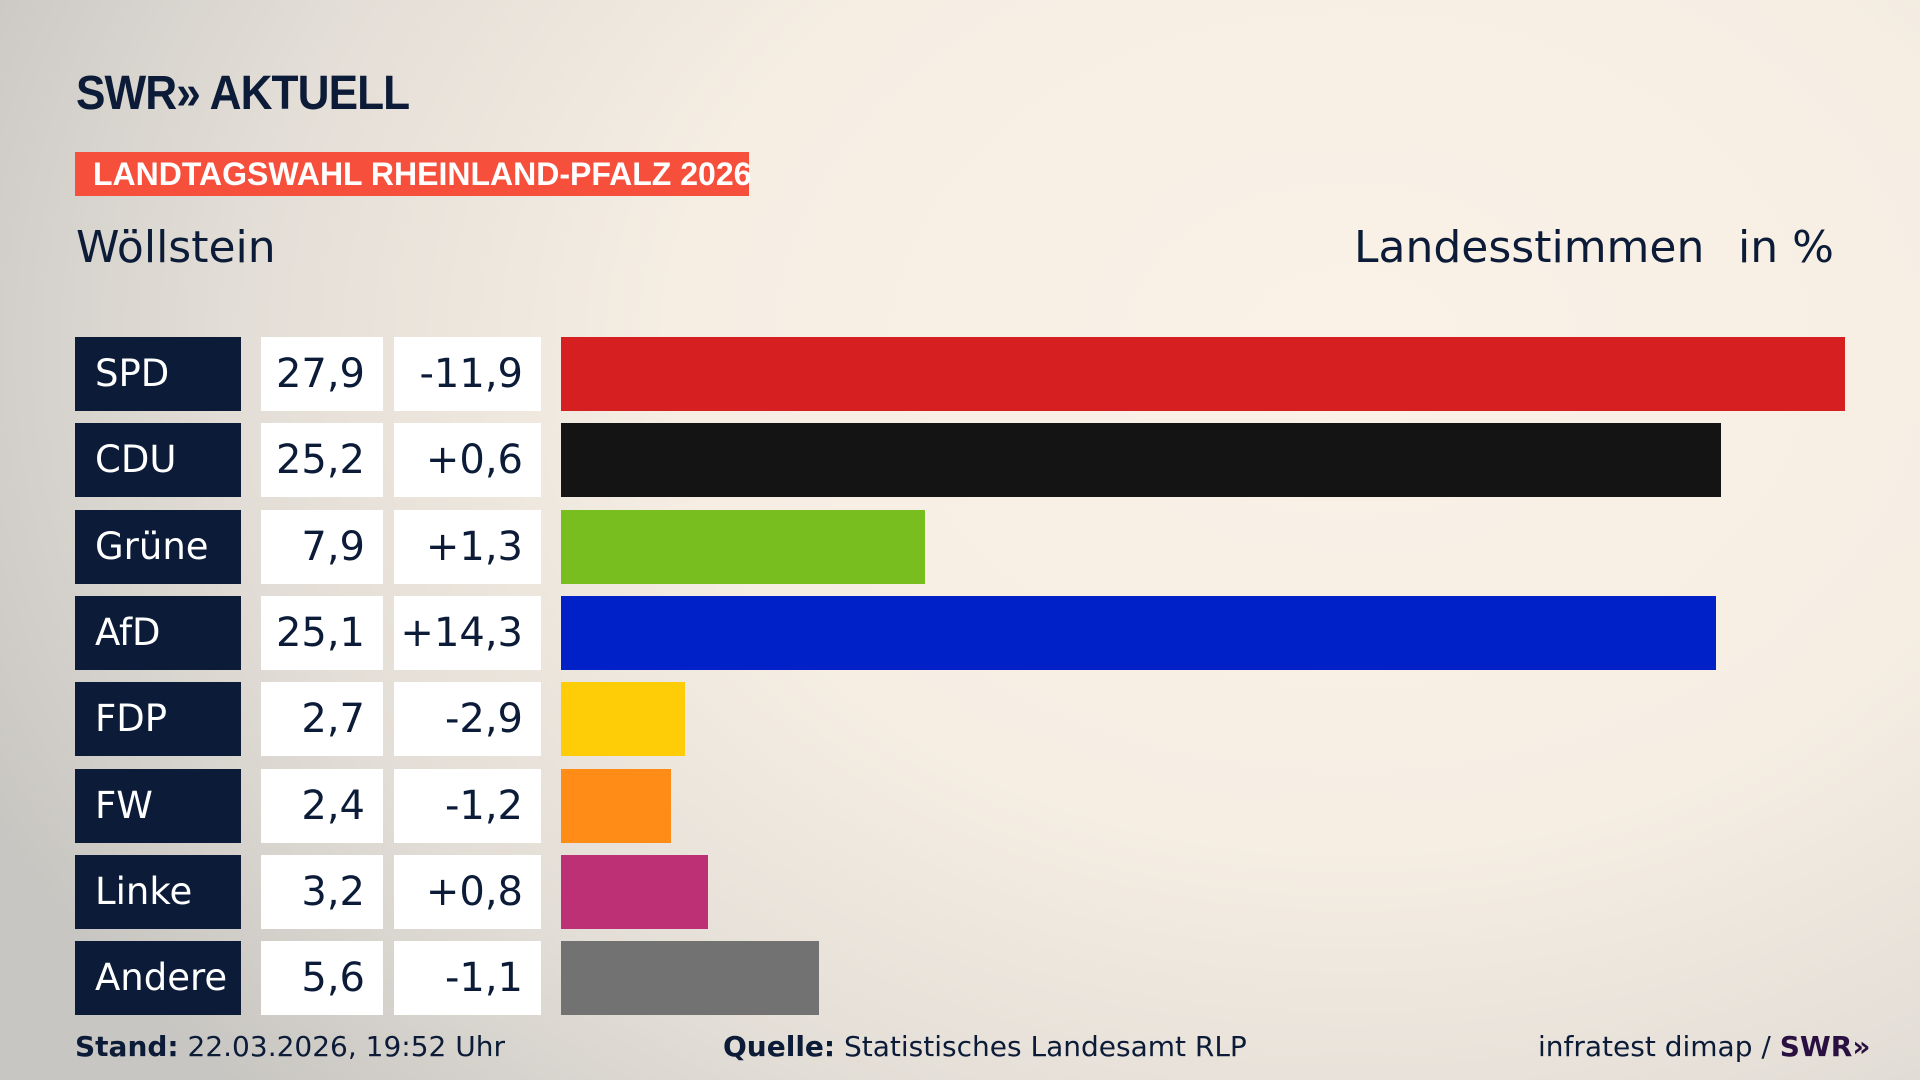  What do you see at coordinates (616, 805) in the screenshot?
I see `bar-fw` at bounding box center [616, 805].